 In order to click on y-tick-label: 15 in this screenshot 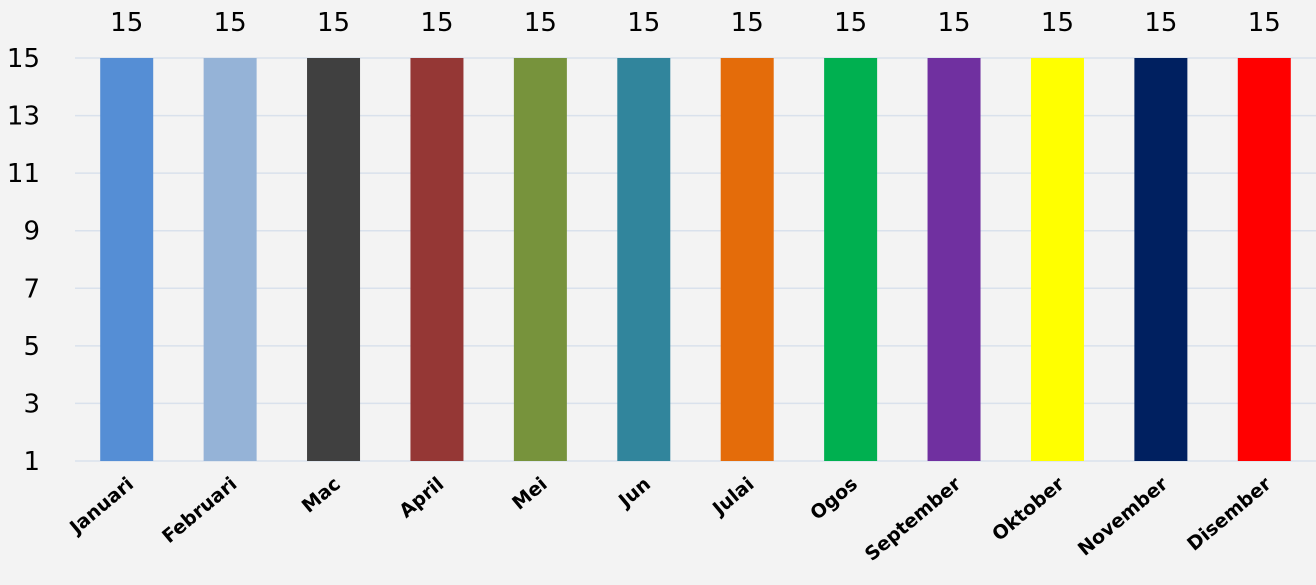, I will do `click(23, 59)`.